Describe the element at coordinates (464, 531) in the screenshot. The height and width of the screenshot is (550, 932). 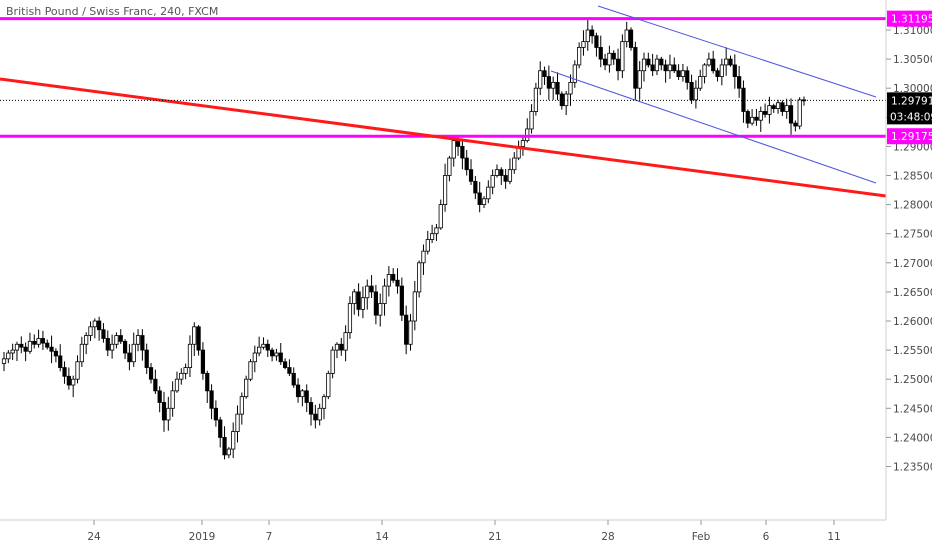
I see `time-axis: 24 2019 7 14 21 28 Feb 6 11` at that location.